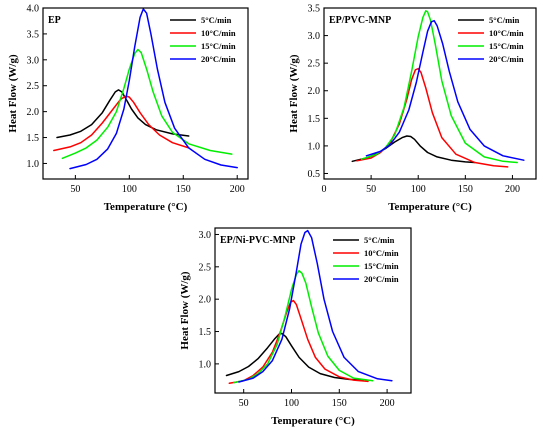 This screenshot has height=431, width=550. Describe the element at coordinates (324, 189) in the screenshot. I see `ep-pvc-mnp-x-tick-label: 0` at that location.